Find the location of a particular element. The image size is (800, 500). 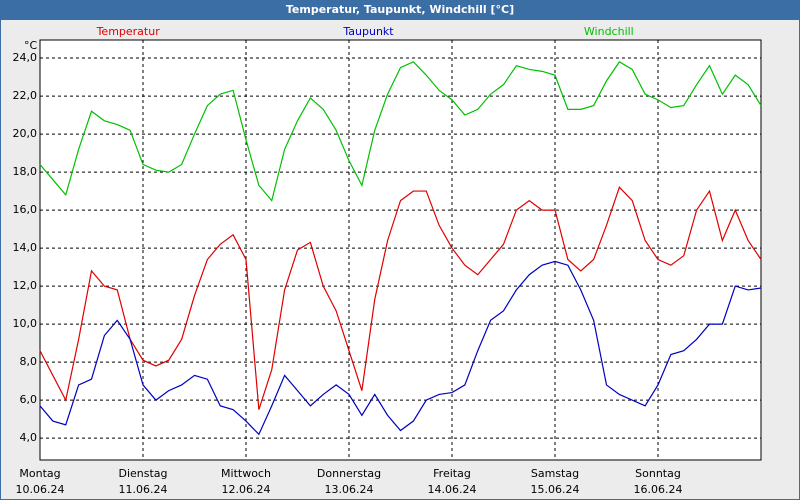

y-tick-label: 14,0 is located at coordinates (25, 247).